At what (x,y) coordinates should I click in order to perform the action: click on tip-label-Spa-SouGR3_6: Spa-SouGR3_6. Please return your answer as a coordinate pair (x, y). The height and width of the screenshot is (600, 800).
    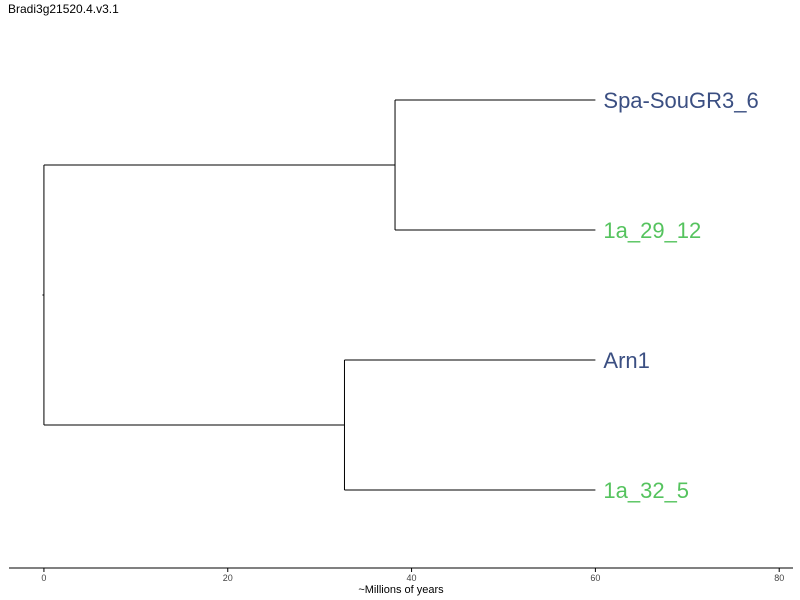
    Looking at the image, I should click on (680, 100).